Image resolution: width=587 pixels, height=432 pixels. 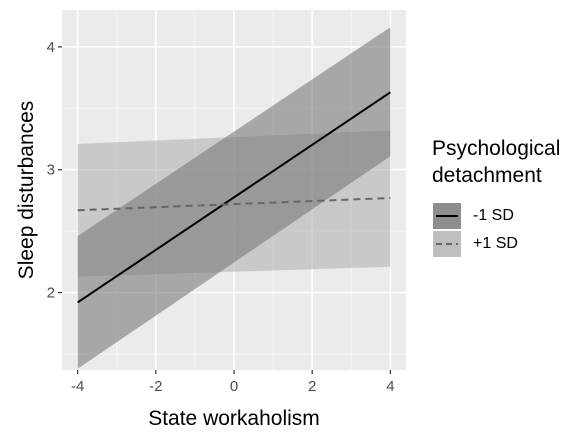 I want to click on x-tick-label: 2, so click(x=312, y=386).